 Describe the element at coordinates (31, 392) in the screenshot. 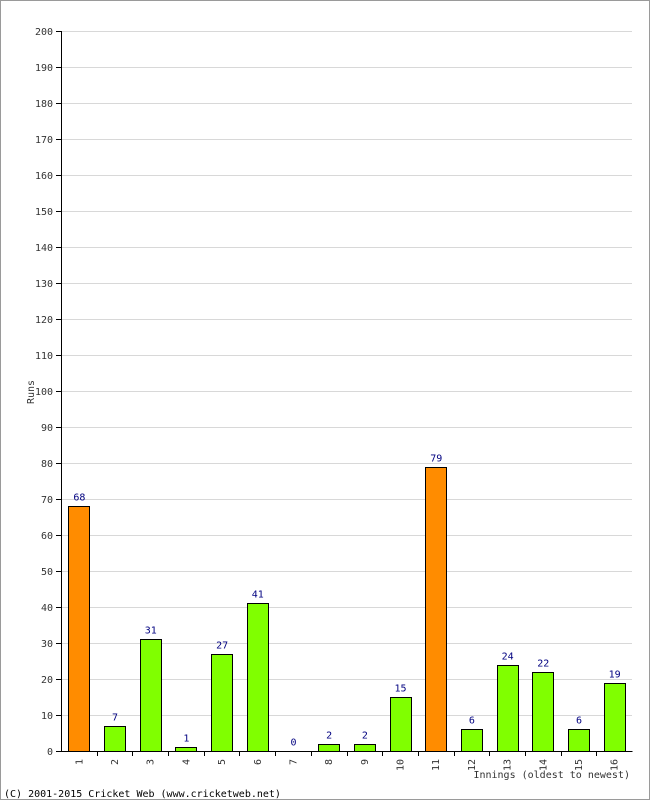

I see `y-axis-title: Runs` at that location.